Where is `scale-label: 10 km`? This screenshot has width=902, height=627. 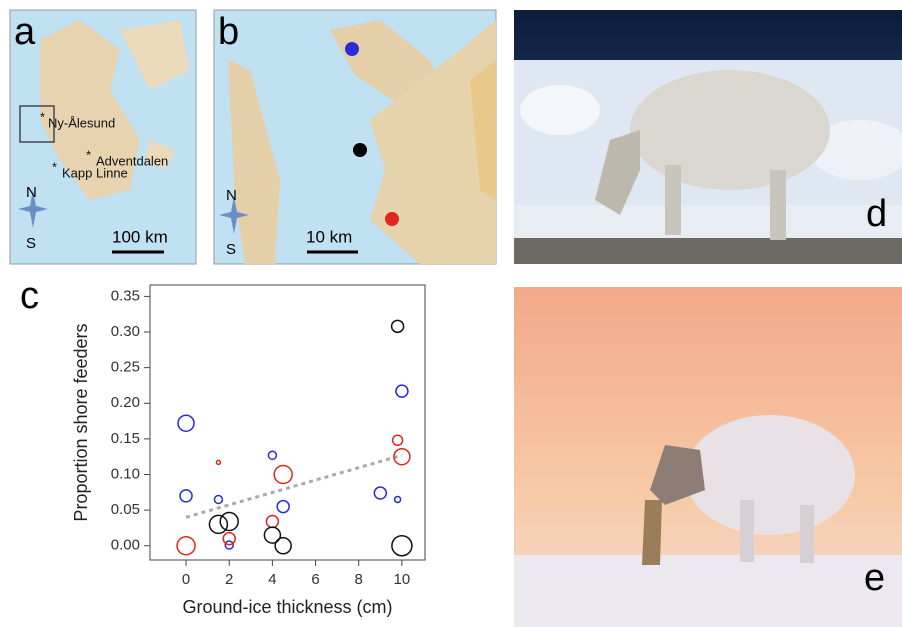
scale-label: 10 km is located at coordinates (329, 236).